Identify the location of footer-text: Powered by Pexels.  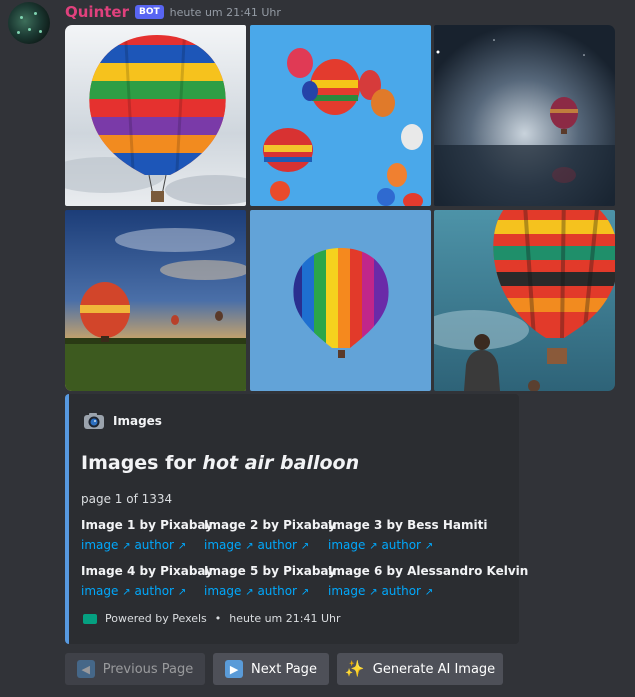
(156, 618).